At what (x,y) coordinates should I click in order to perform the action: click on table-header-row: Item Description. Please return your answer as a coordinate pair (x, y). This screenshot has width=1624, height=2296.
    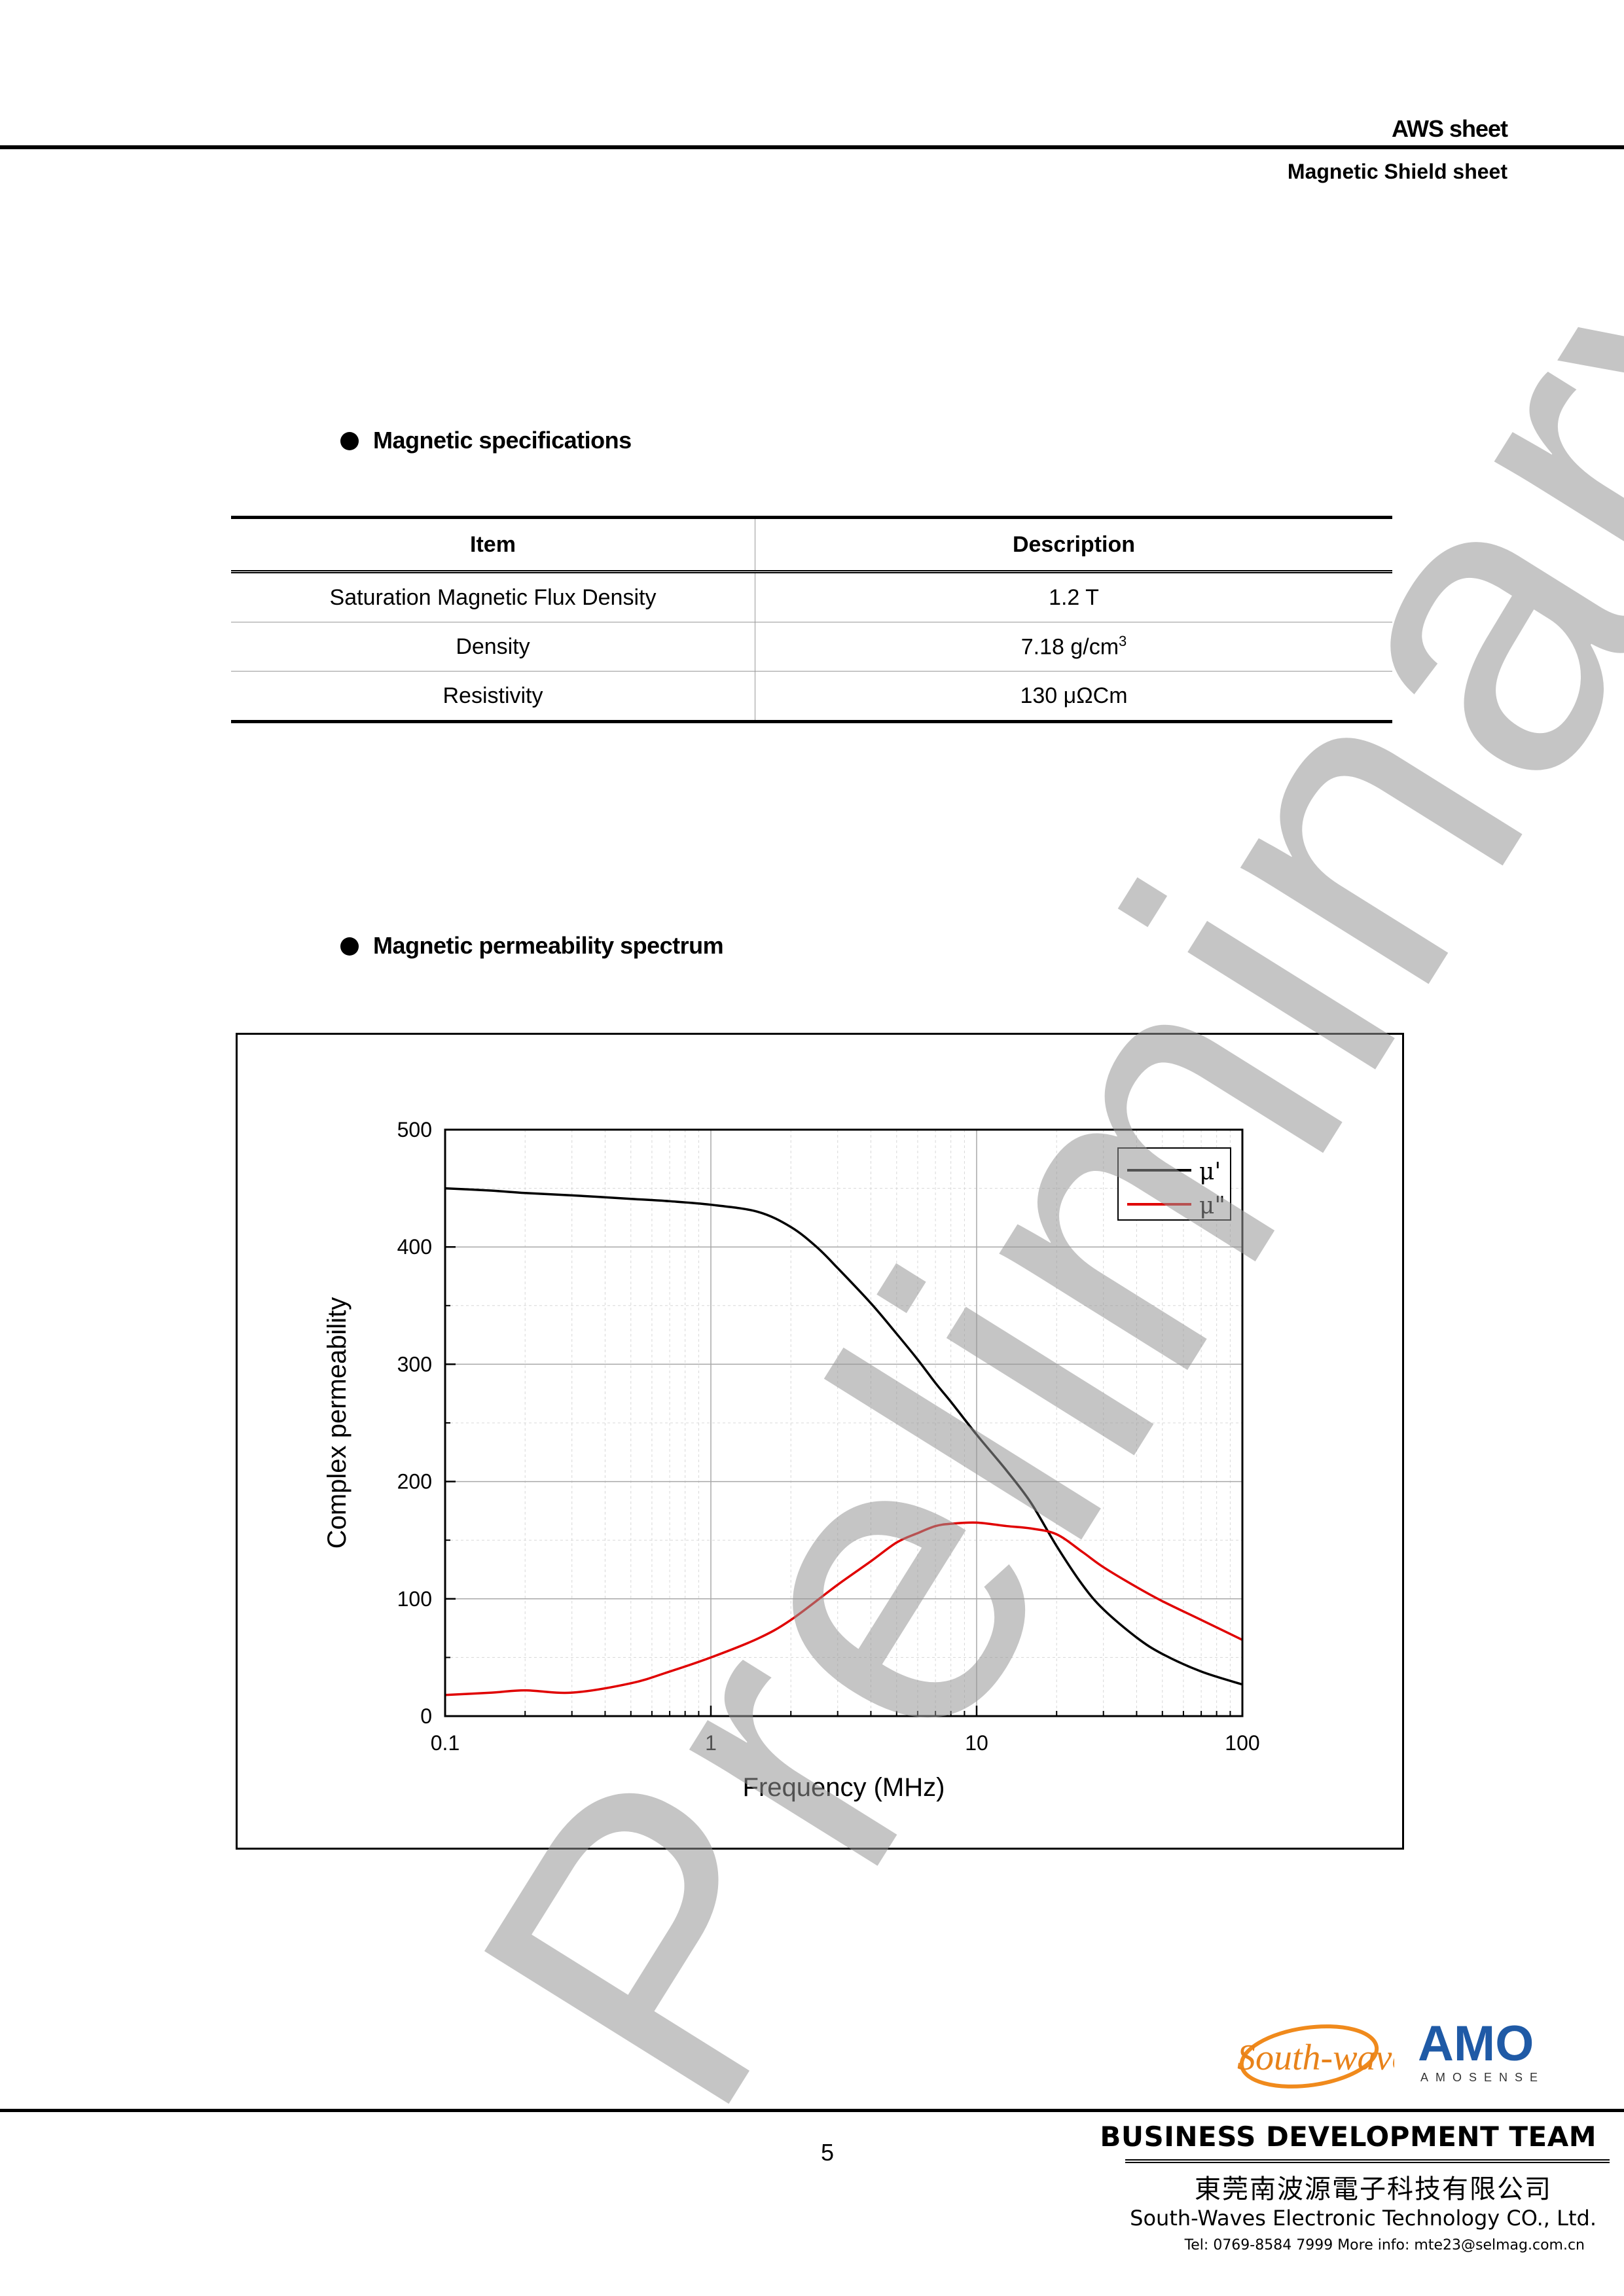
    Looking at the image, I should click on (811, 544).